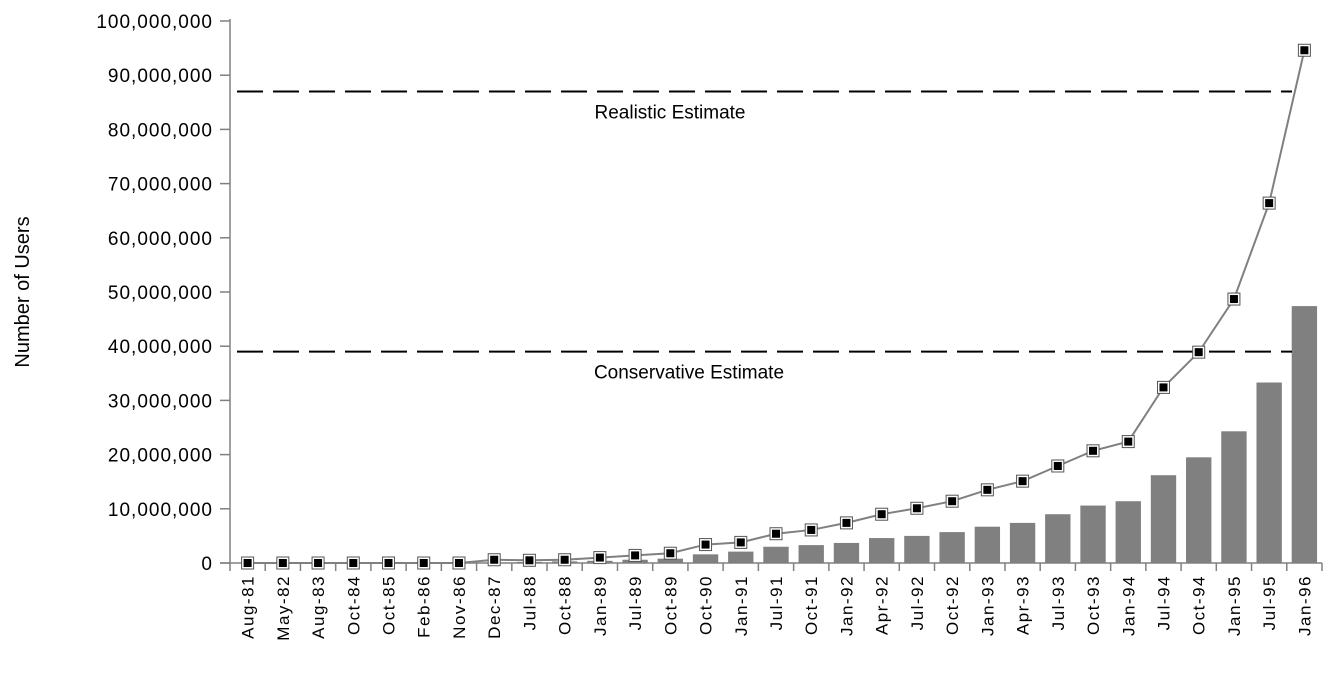  I want to click on x-tick-label: Oct-92, so click(952, 605).